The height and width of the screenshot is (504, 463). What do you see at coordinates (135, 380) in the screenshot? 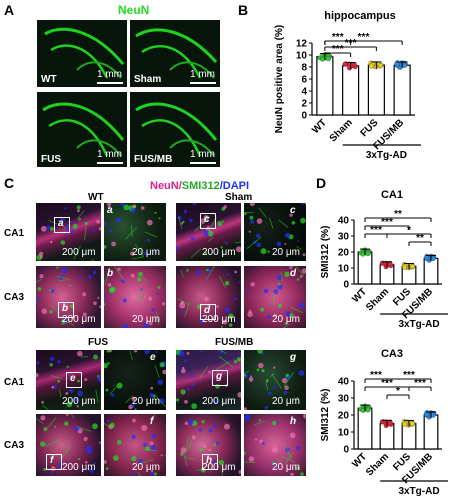
I see `c-fus-ca1-zoom: e 20 μm` at bounding box center [135, 380].